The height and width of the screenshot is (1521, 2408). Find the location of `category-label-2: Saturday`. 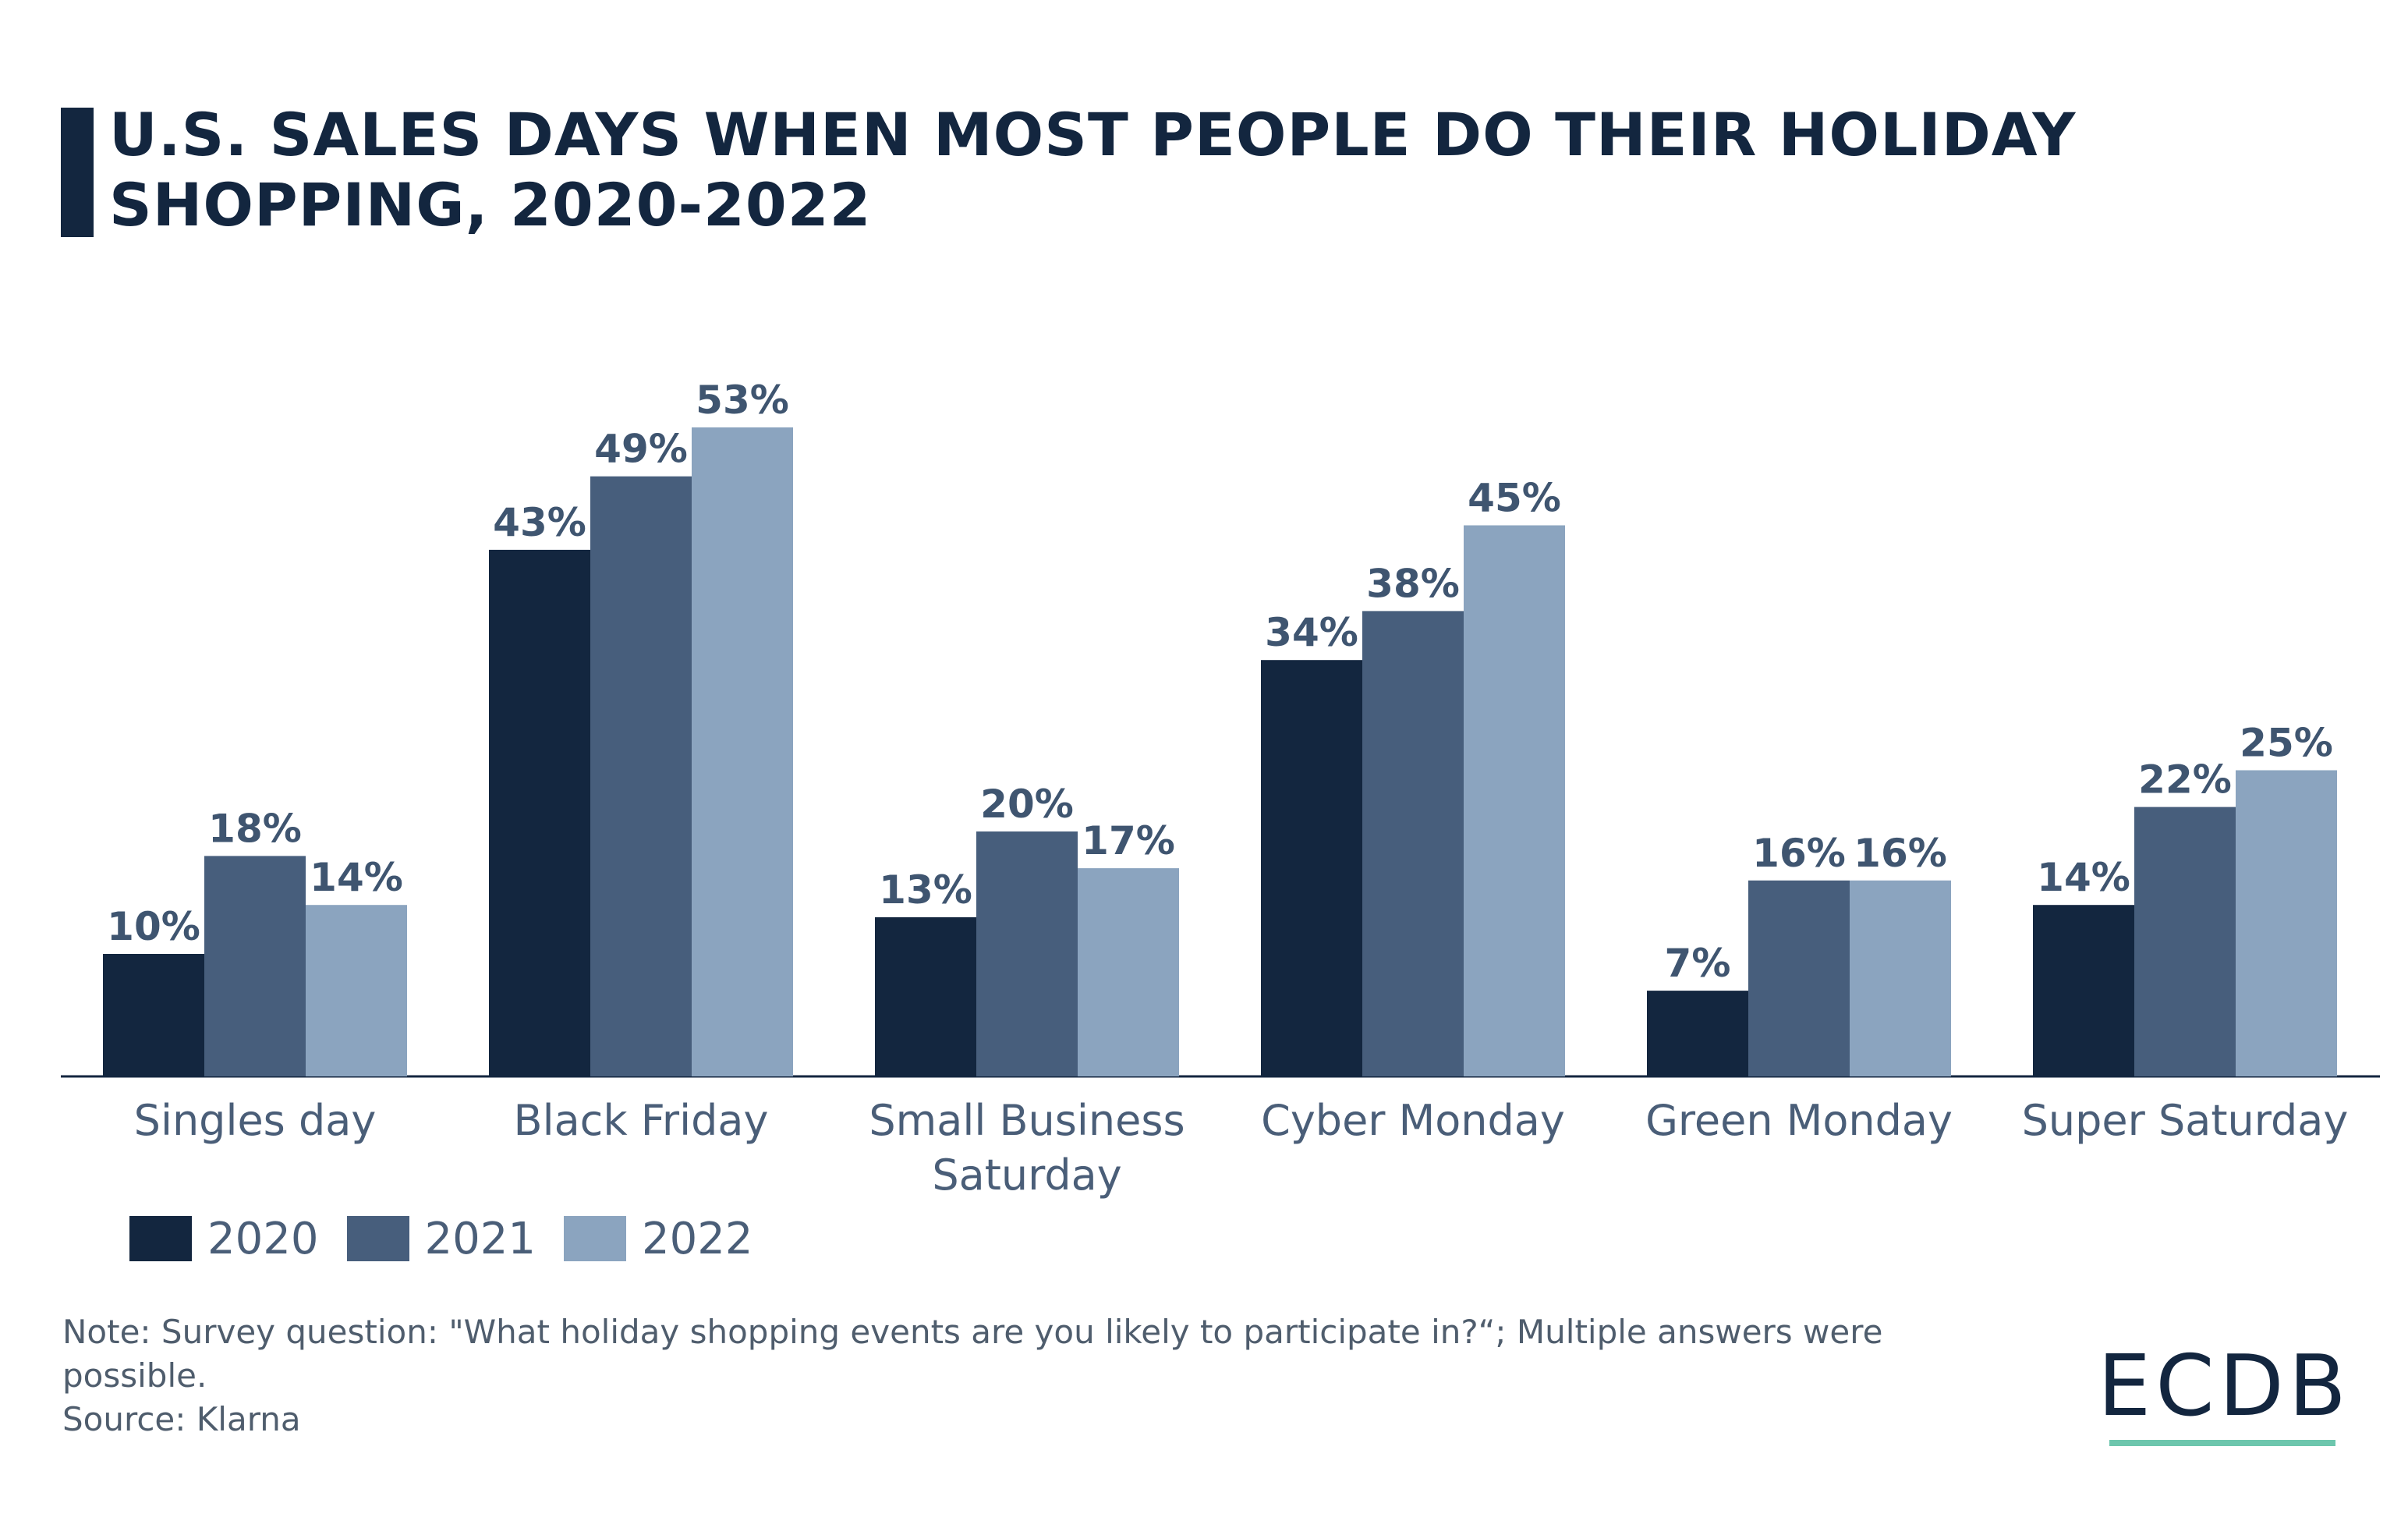

category-label-2: Saturday is located at coordinates (1026, 1175).